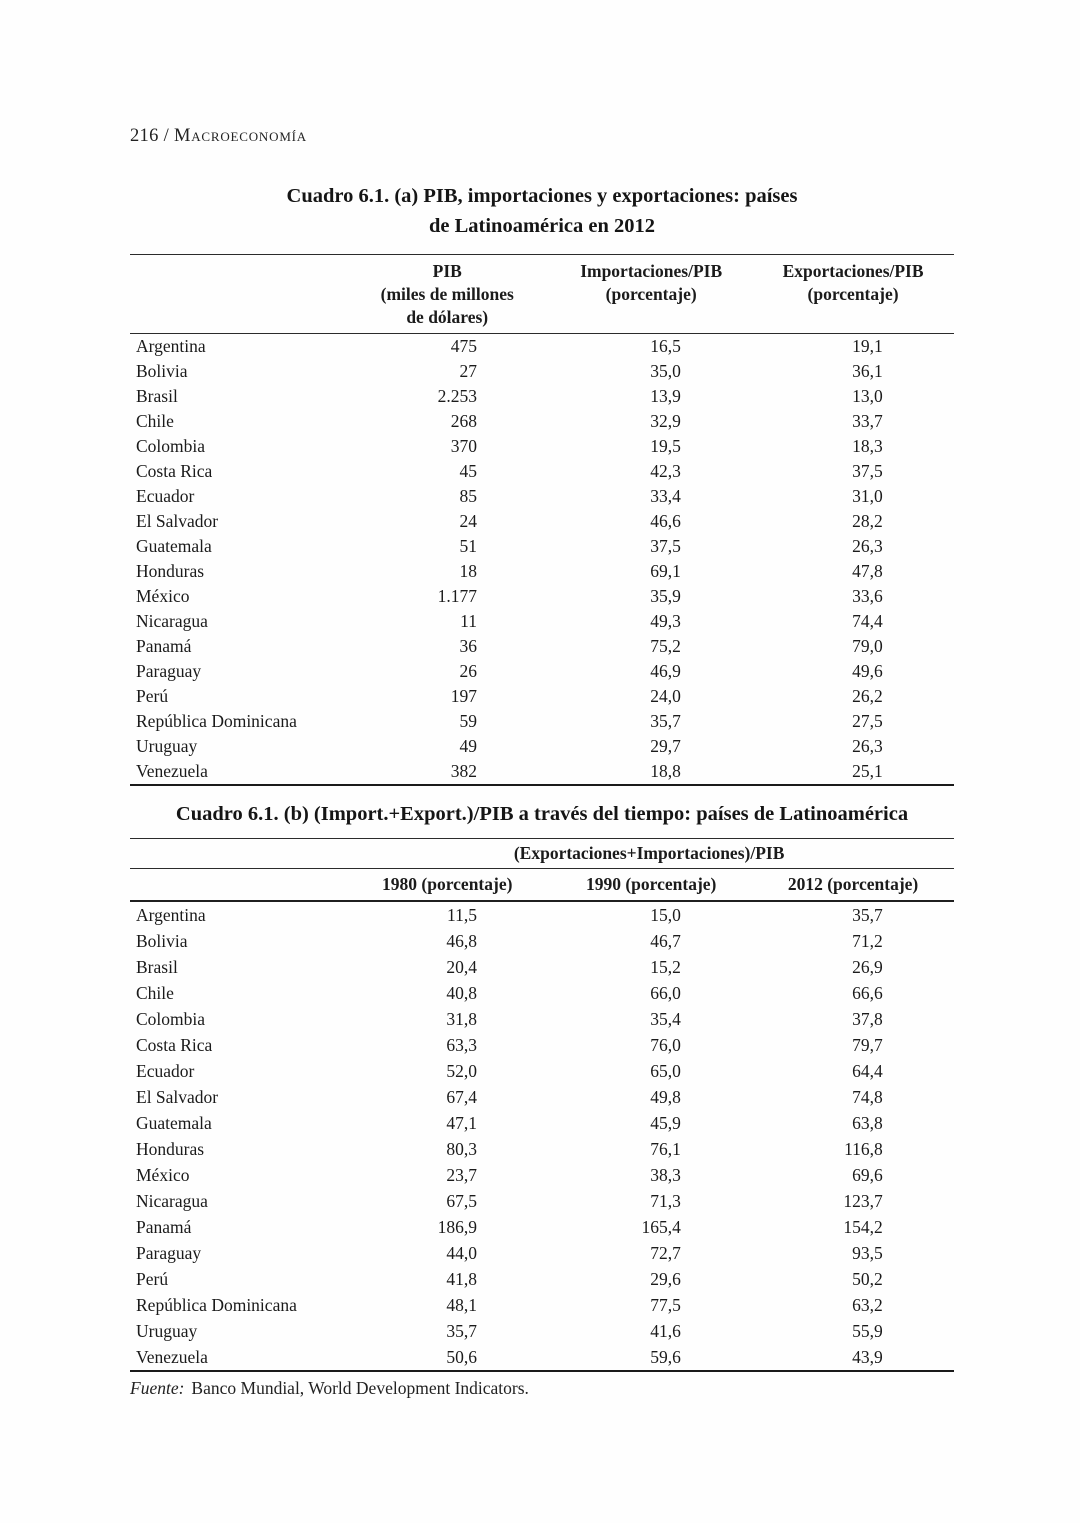 This screenshot has width=1080, height=1523. What do you see at coordinates (542, 396) in the screenshot?
I see `table-row: Brasil 2.253 13,9 13,0` at bounding box center [542, 396].